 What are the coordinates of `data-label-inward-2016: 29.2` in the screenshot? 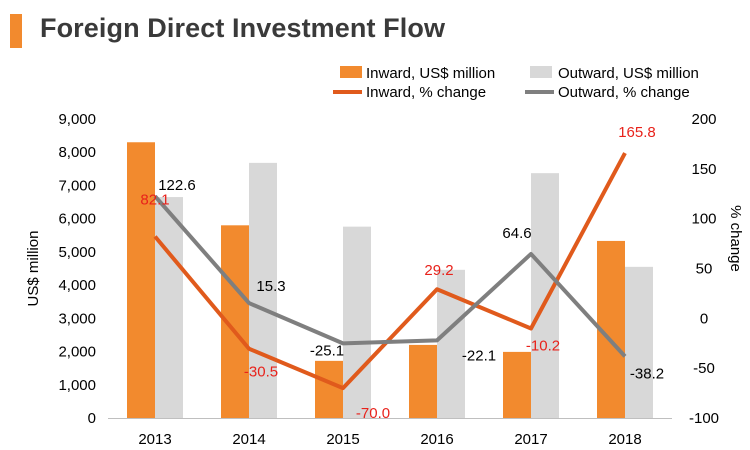 It's located at (438, 270).